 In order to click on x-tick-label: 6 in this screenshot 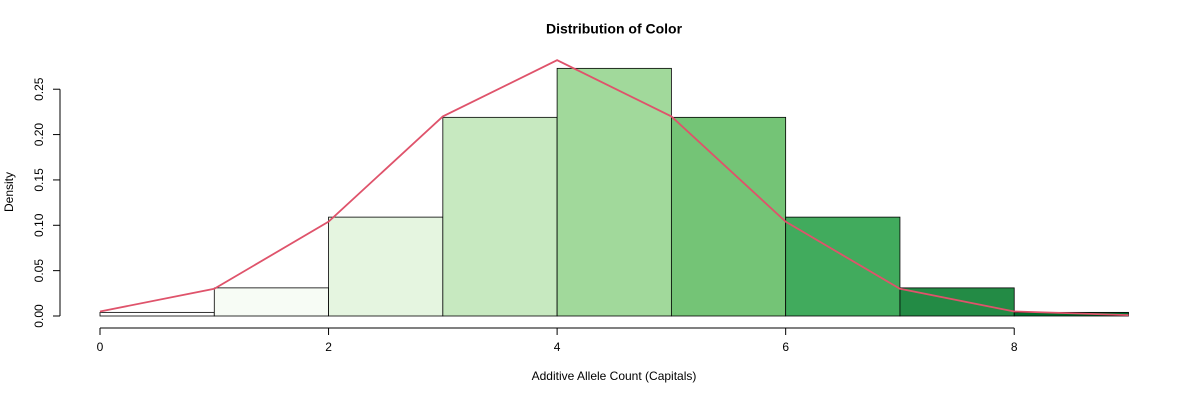, I will do `click(785, 347)`.